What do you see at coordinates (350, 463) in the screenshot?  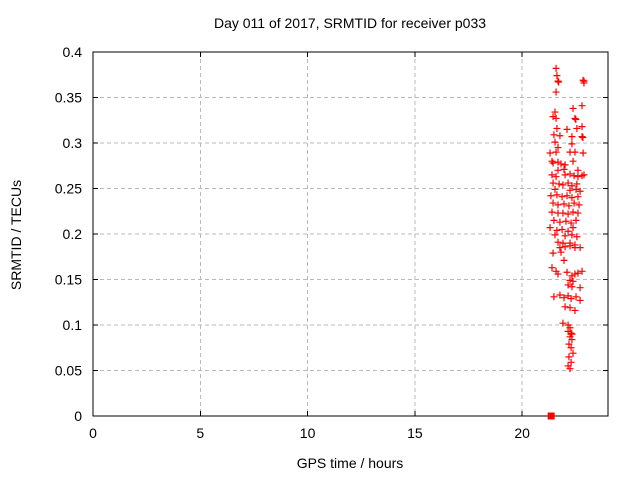 I see `x-axis-title: GPS time / hours` at bounding box center [350, 463].